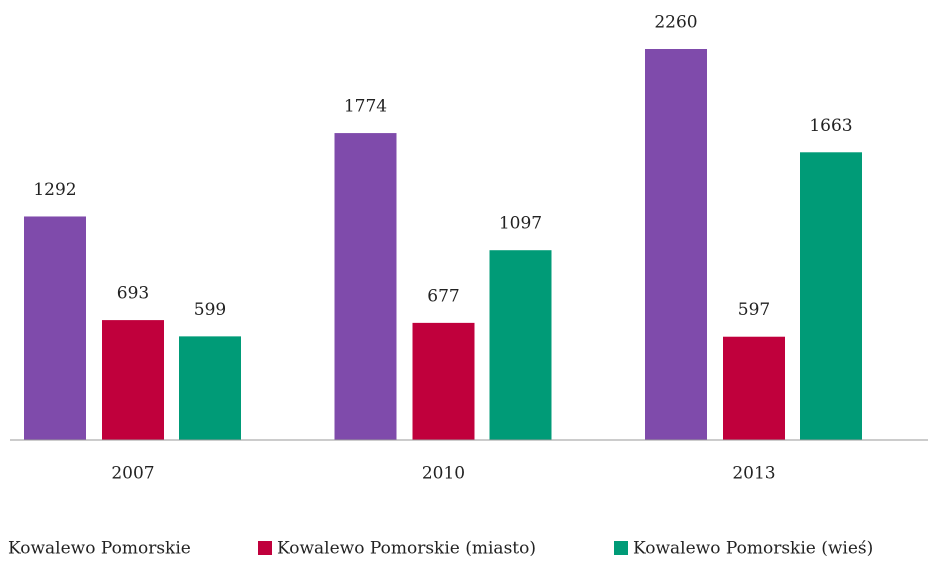 The height and width of the screenshot is (562, 928). Describe the element at coordinates (210, 310) in the screenshot. I see `data-label: 599` at that location.